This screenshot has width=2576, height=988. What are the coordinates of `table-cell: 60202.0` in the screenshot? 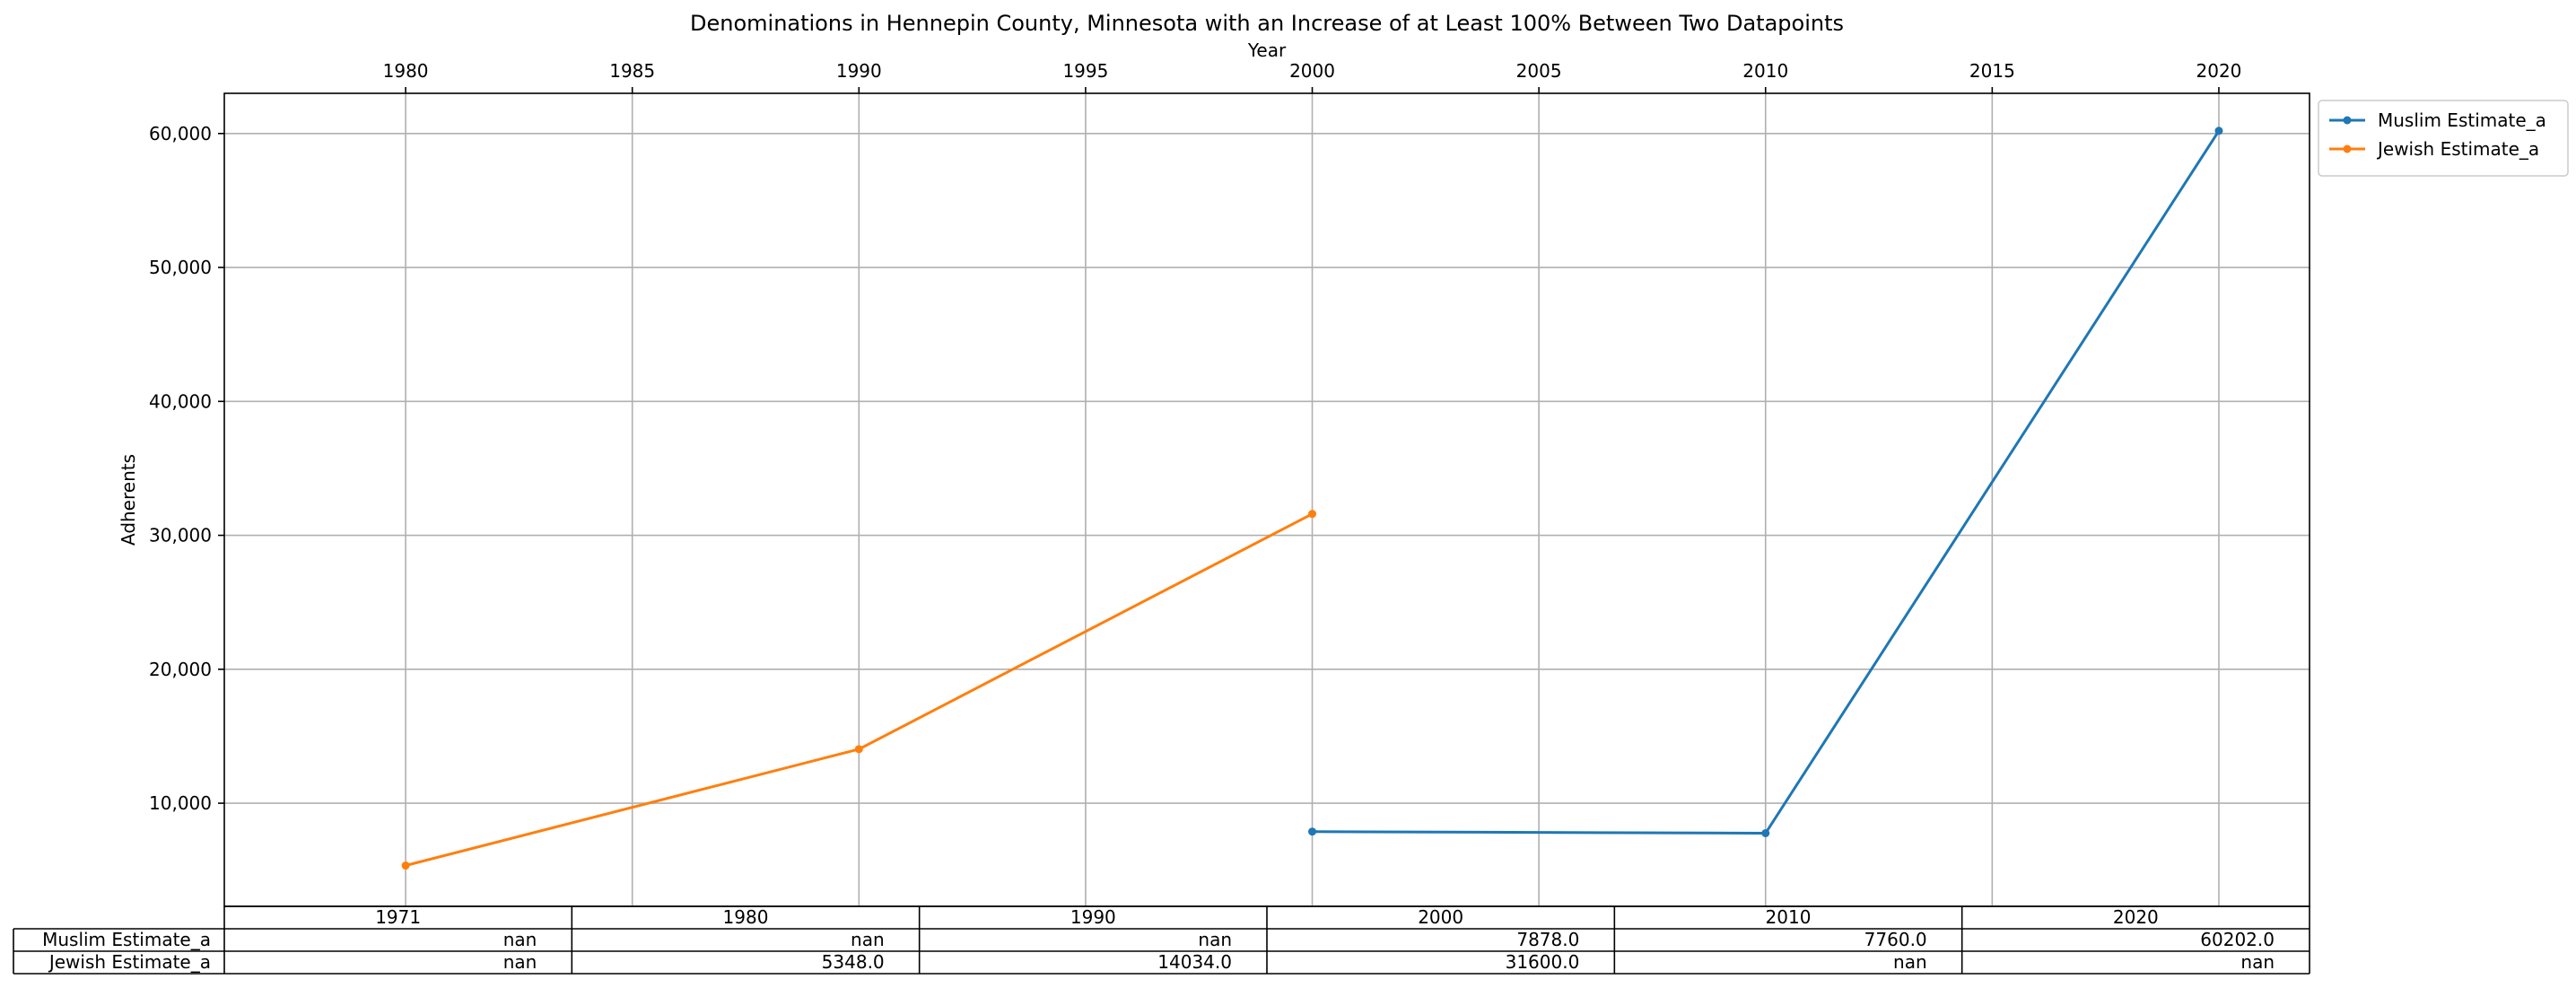 It's located at (2238, 939).